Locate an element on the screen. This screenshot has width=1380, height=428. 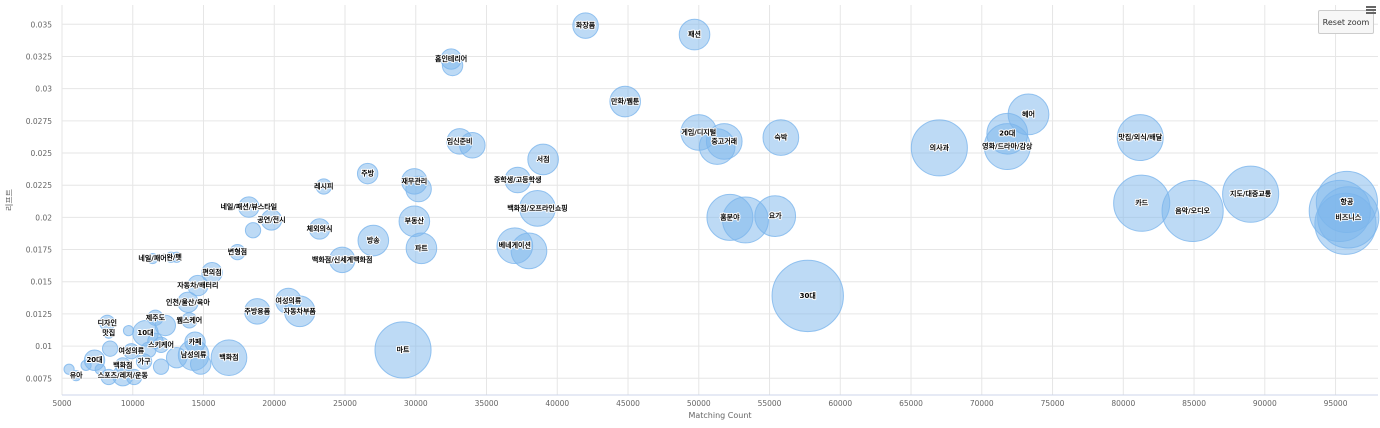
reset-zoom-button: Reset zoom is located at coordinates (1346, 22).